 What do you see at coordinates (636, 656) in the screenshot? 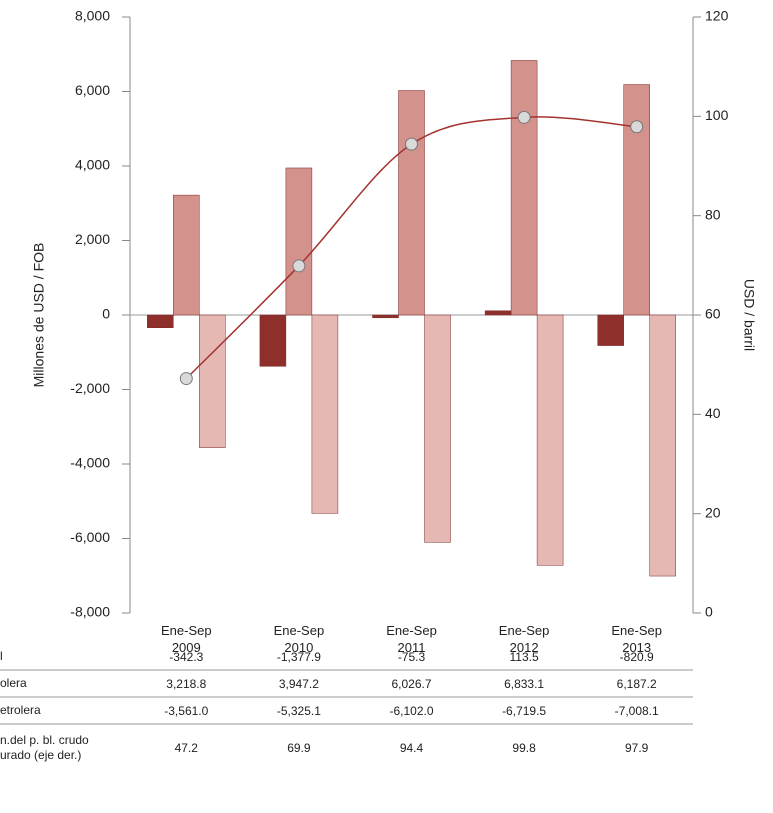
I see `table-cell: -820.9` at bounding box center [636, 656].